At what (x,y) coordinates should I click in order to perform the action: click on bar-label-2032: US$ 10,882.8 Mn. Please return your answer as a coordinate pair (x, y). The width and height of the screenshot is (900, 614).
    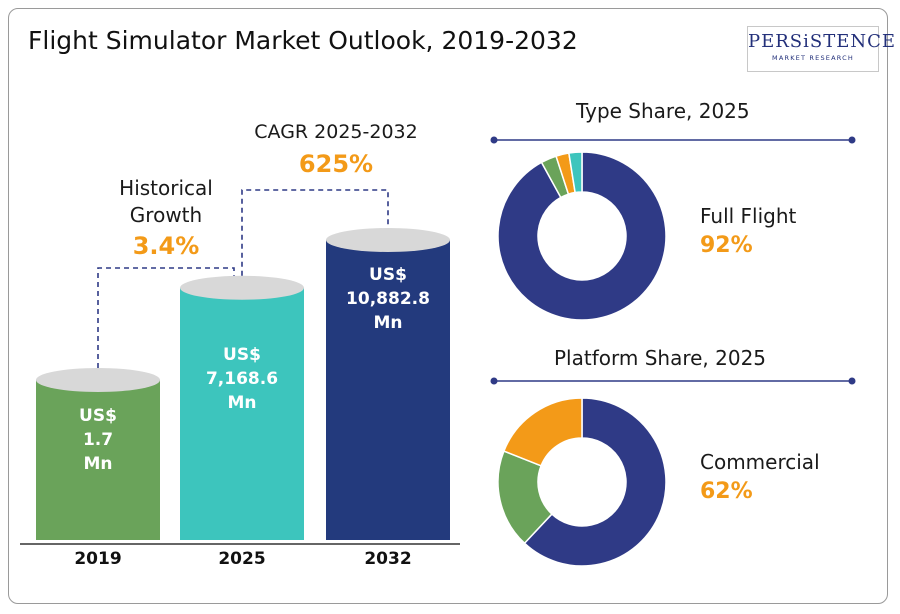
    Looking at the image, I should click on (388, 299).